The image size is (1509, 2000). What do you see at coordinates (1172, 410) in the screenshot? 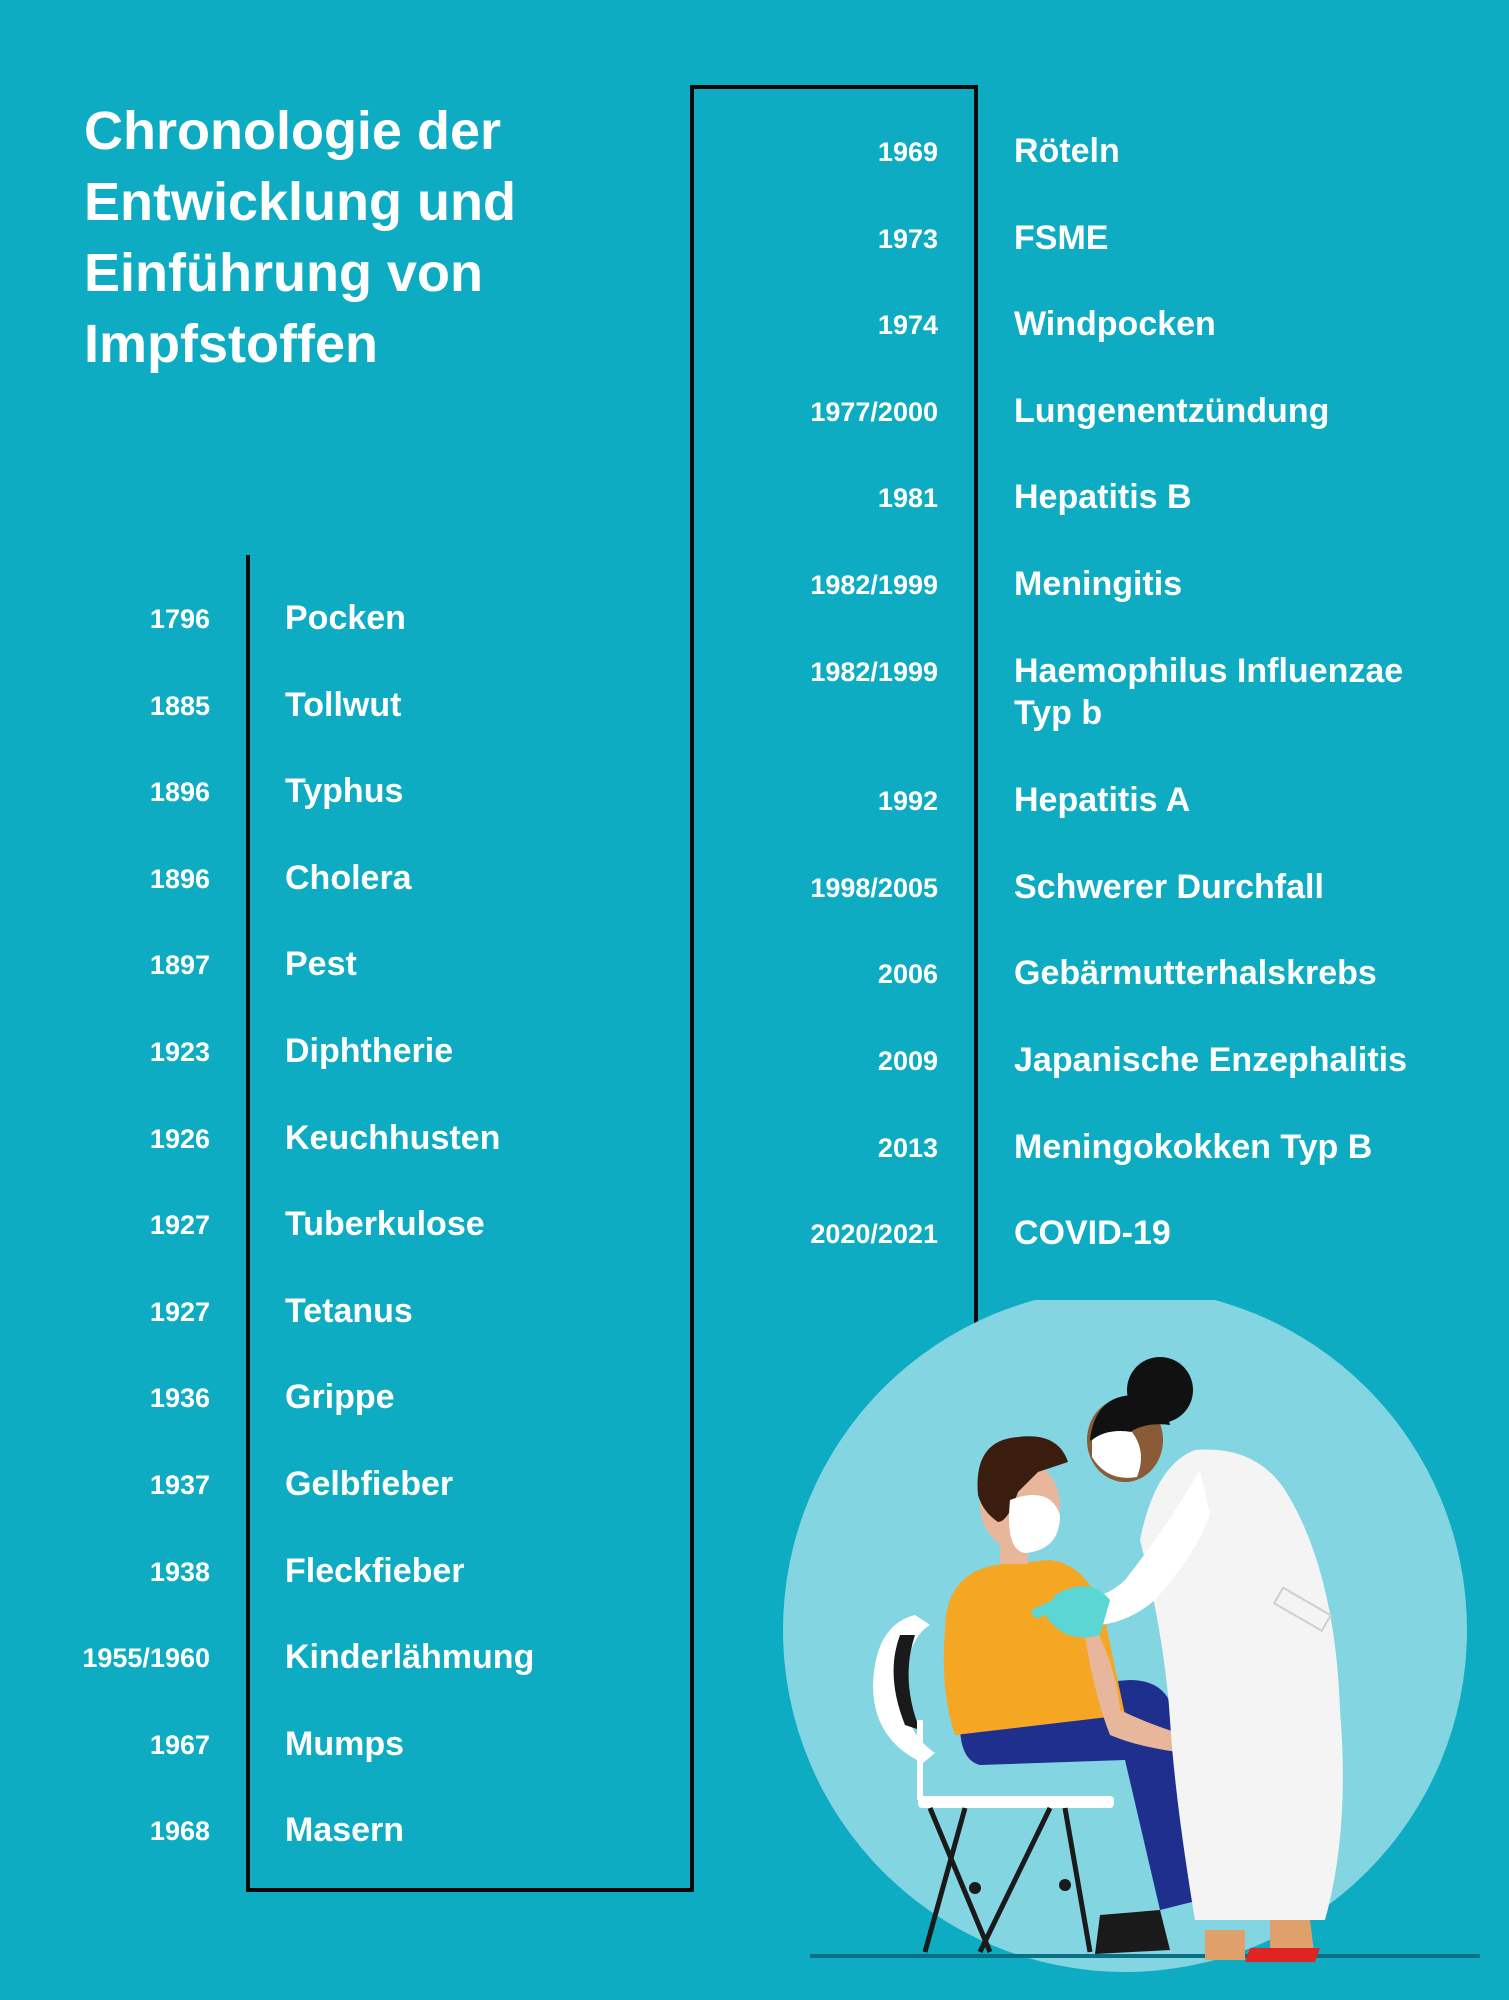
I see `timeline-disease: Lungenentzündung` at bounding box center [1172, 410].